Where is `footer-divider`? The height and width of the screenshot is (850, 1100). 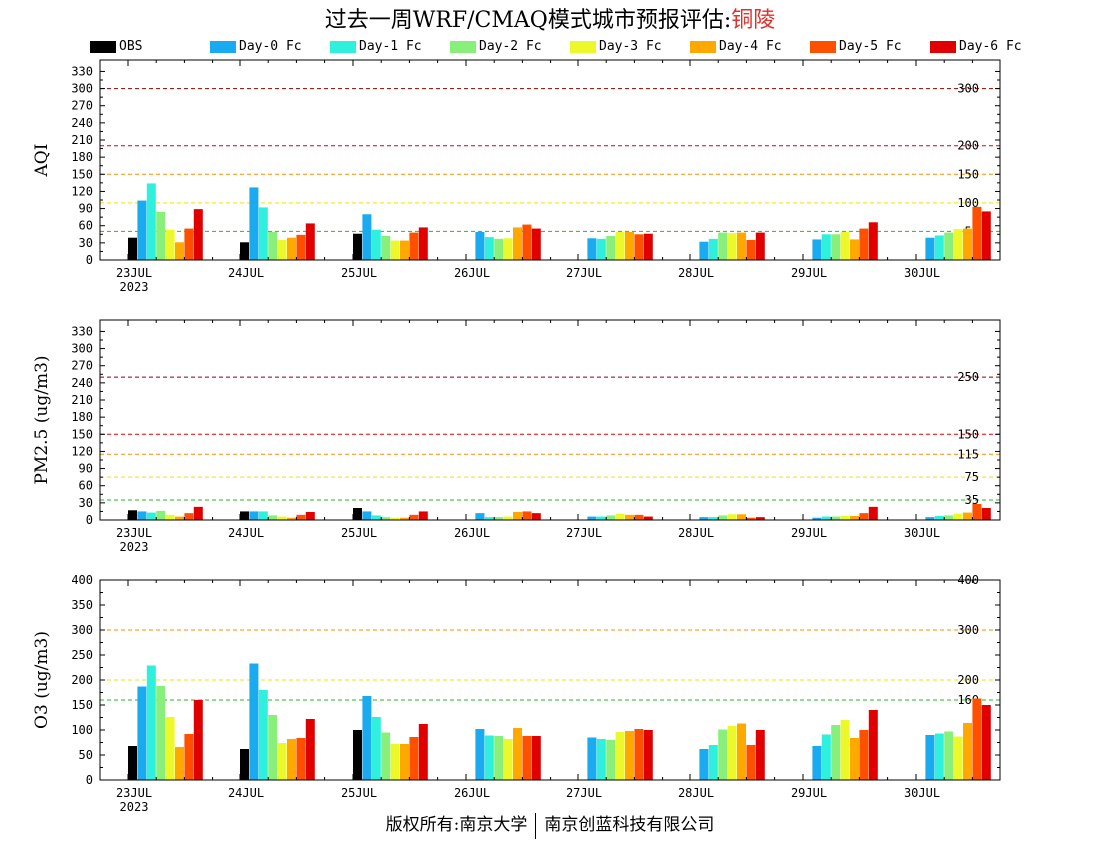 footer-divider is located at coordinates (536, 825).